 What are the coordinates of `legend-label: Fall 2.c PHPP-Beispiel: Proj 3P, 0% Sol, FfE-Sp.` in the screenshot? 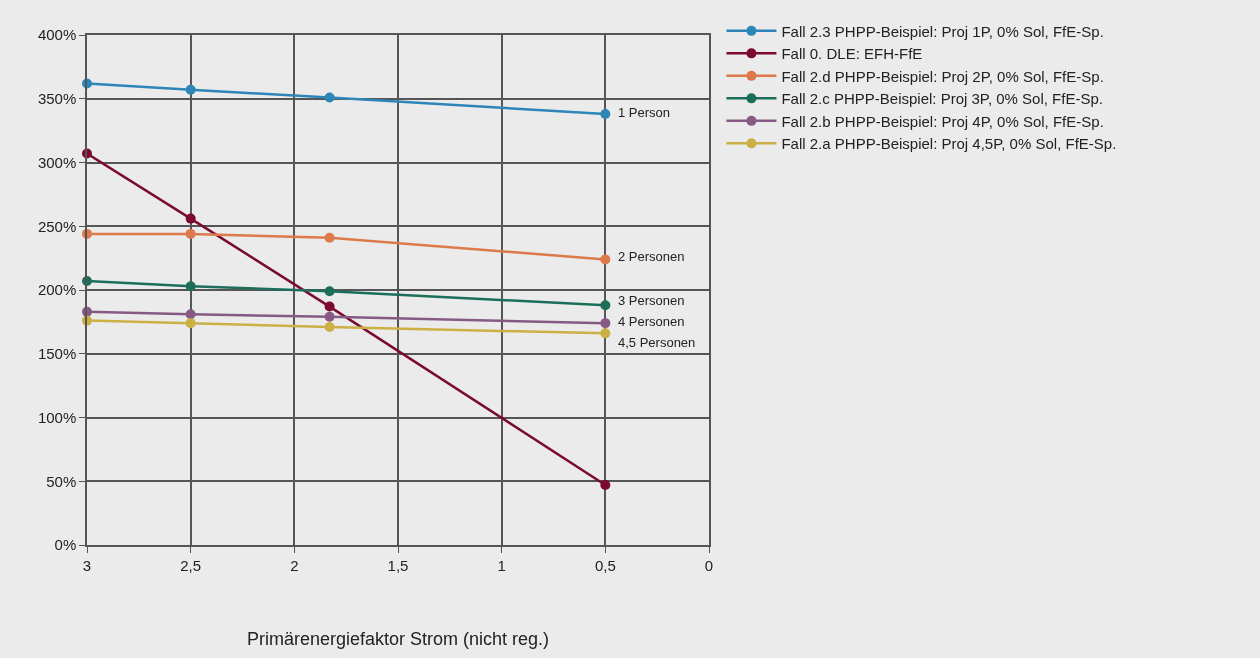 It's located at (942, 99).